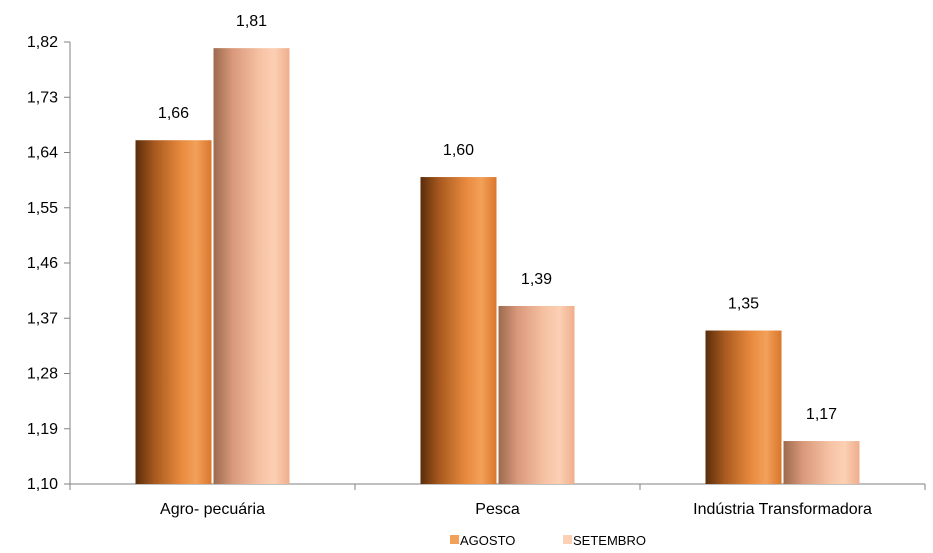 Image resolution: width=933 pixels, height=553 pixels. I want to click on y-tick-label: 1,19, so click(42, 429).